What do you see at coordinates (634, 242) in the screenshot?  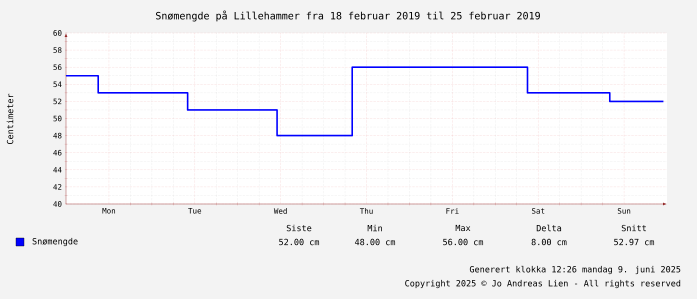 I see `text: 52.97 cm` at bounding box center [634, 242].